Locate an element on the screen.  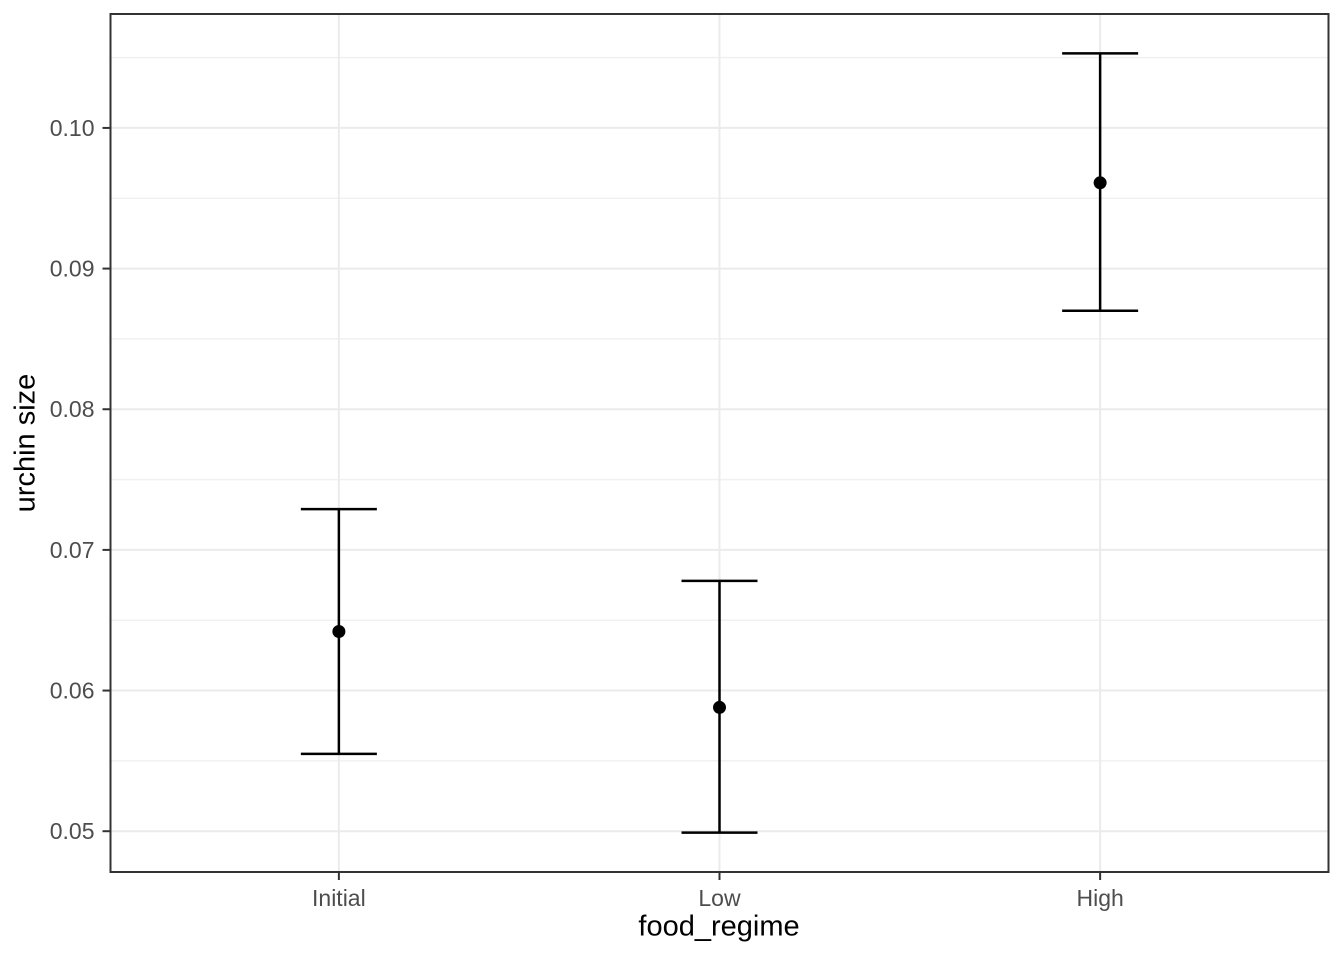
y-tick-label: 0.09 is located at coordinates (72, 269).